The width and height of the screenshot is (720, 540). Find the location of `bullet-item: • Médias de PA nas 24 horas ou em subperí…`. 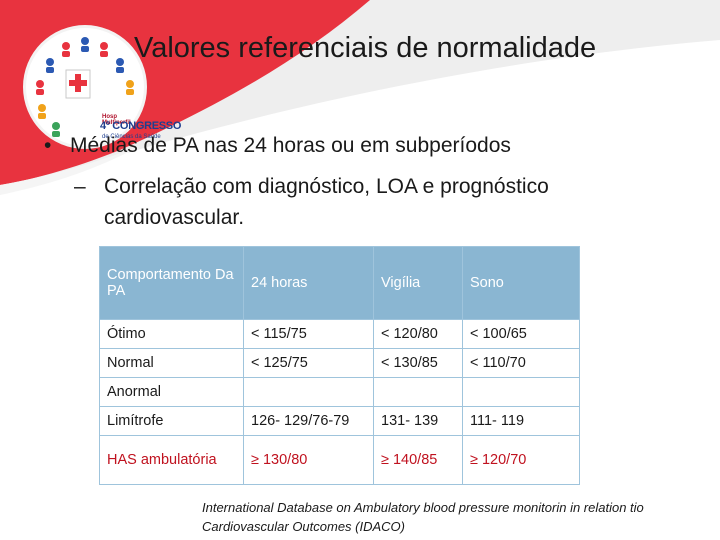

bullet-item: • Médias de PA nas 24 horas ou em subperí… is located at coordinates (277, 146).